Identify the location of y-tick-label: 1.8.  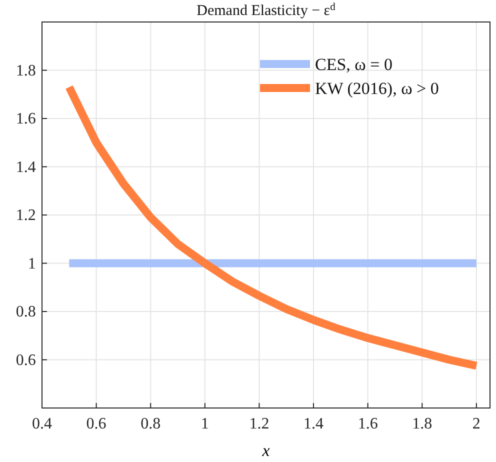
(26, 71).